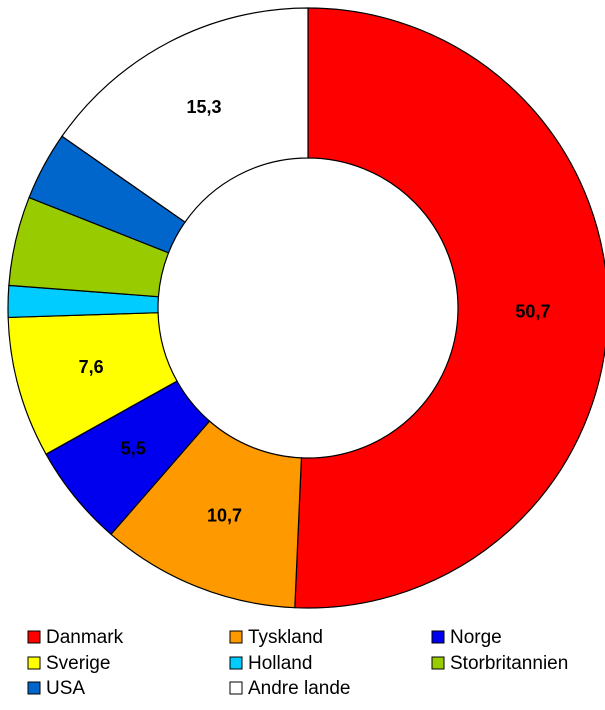 The image size is (605, 710). I want to click on value-label: 15,3, so click(203, 107).